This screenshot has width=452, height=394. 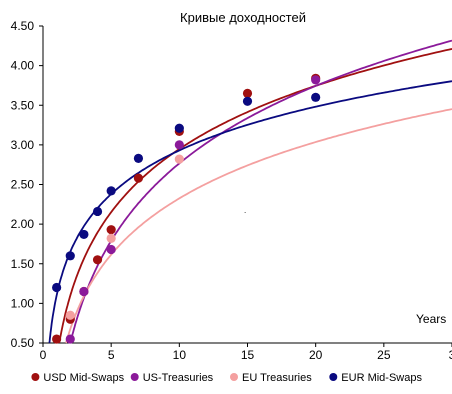 I want to click on y-tick-label: 2.50, so click(x=23, y=185).